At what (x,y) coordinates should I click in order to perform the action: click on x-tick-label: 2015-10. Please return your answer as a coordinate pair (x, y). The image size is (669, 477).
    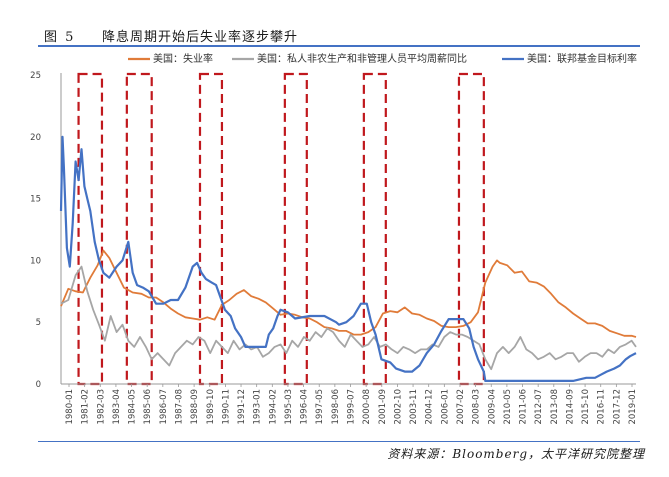
    Looking at the image, I should click on (586, 407).